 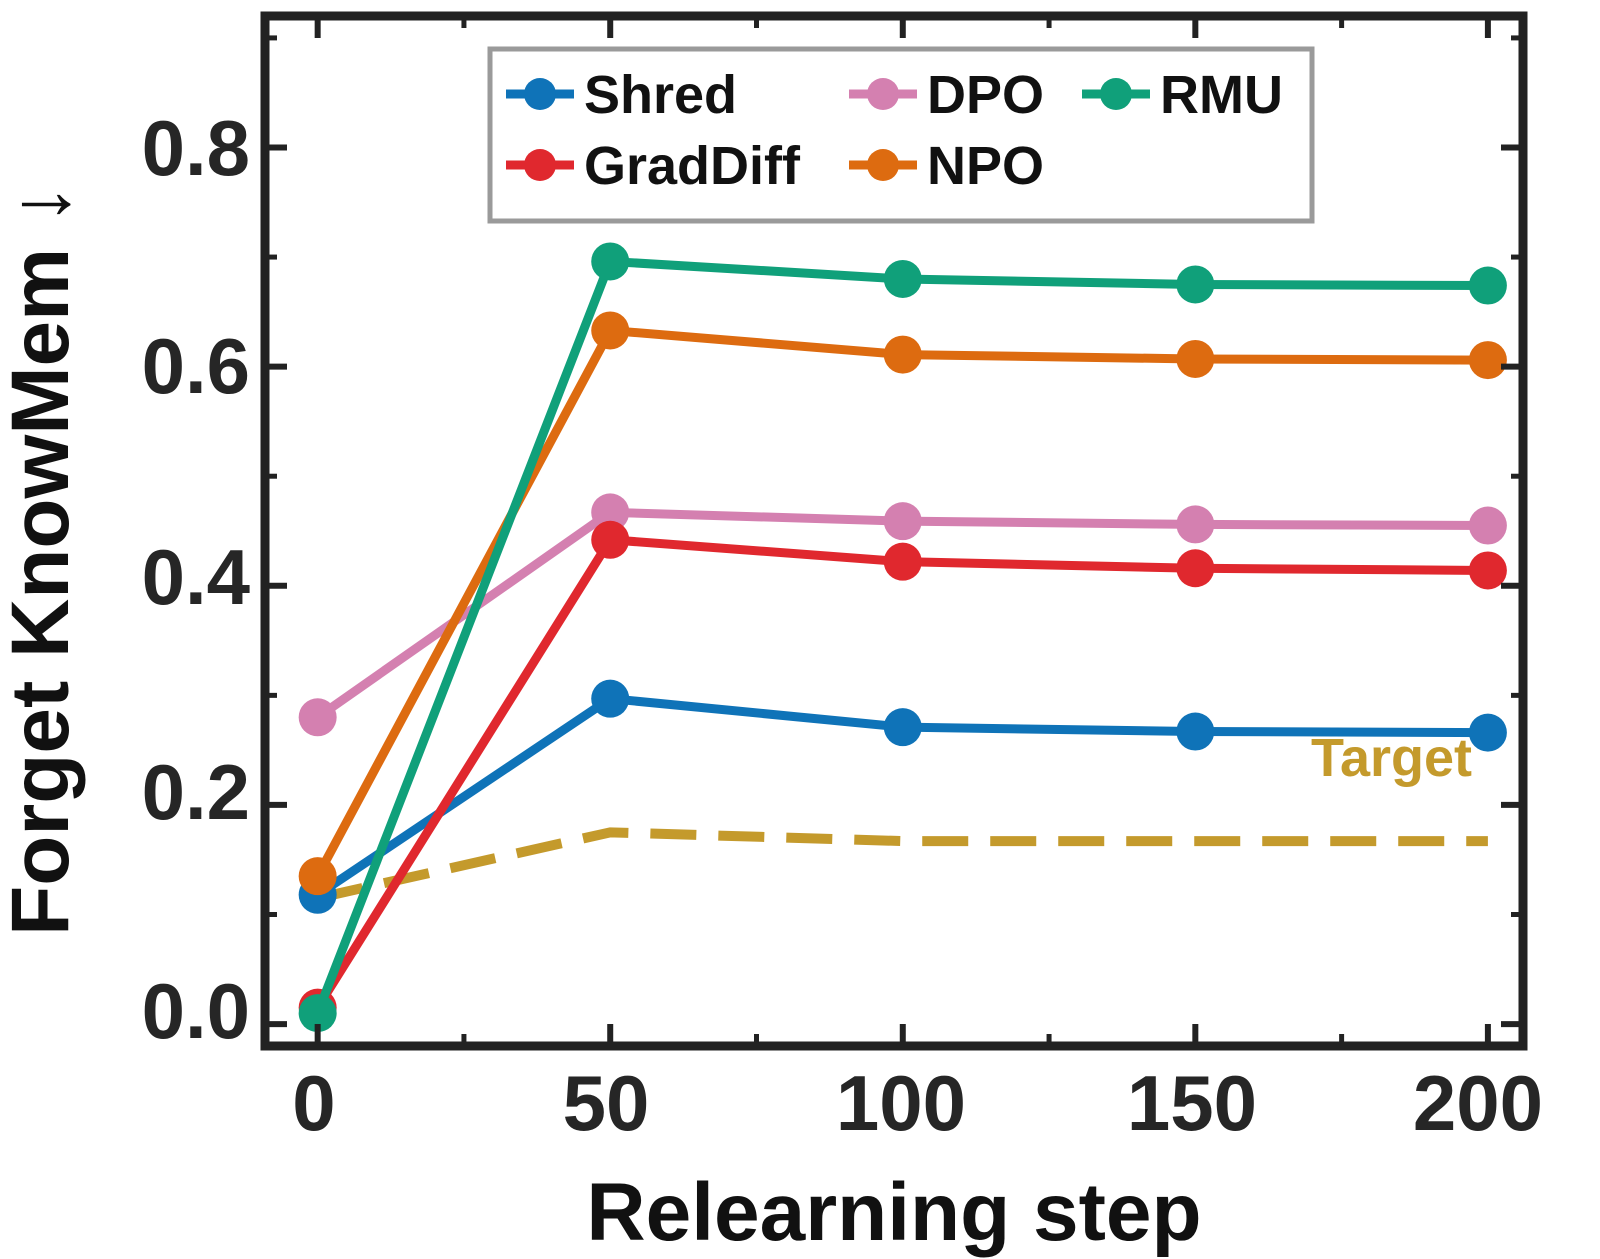 I want to click on x-tick-label: 200, so click(x=1478, y=1103).